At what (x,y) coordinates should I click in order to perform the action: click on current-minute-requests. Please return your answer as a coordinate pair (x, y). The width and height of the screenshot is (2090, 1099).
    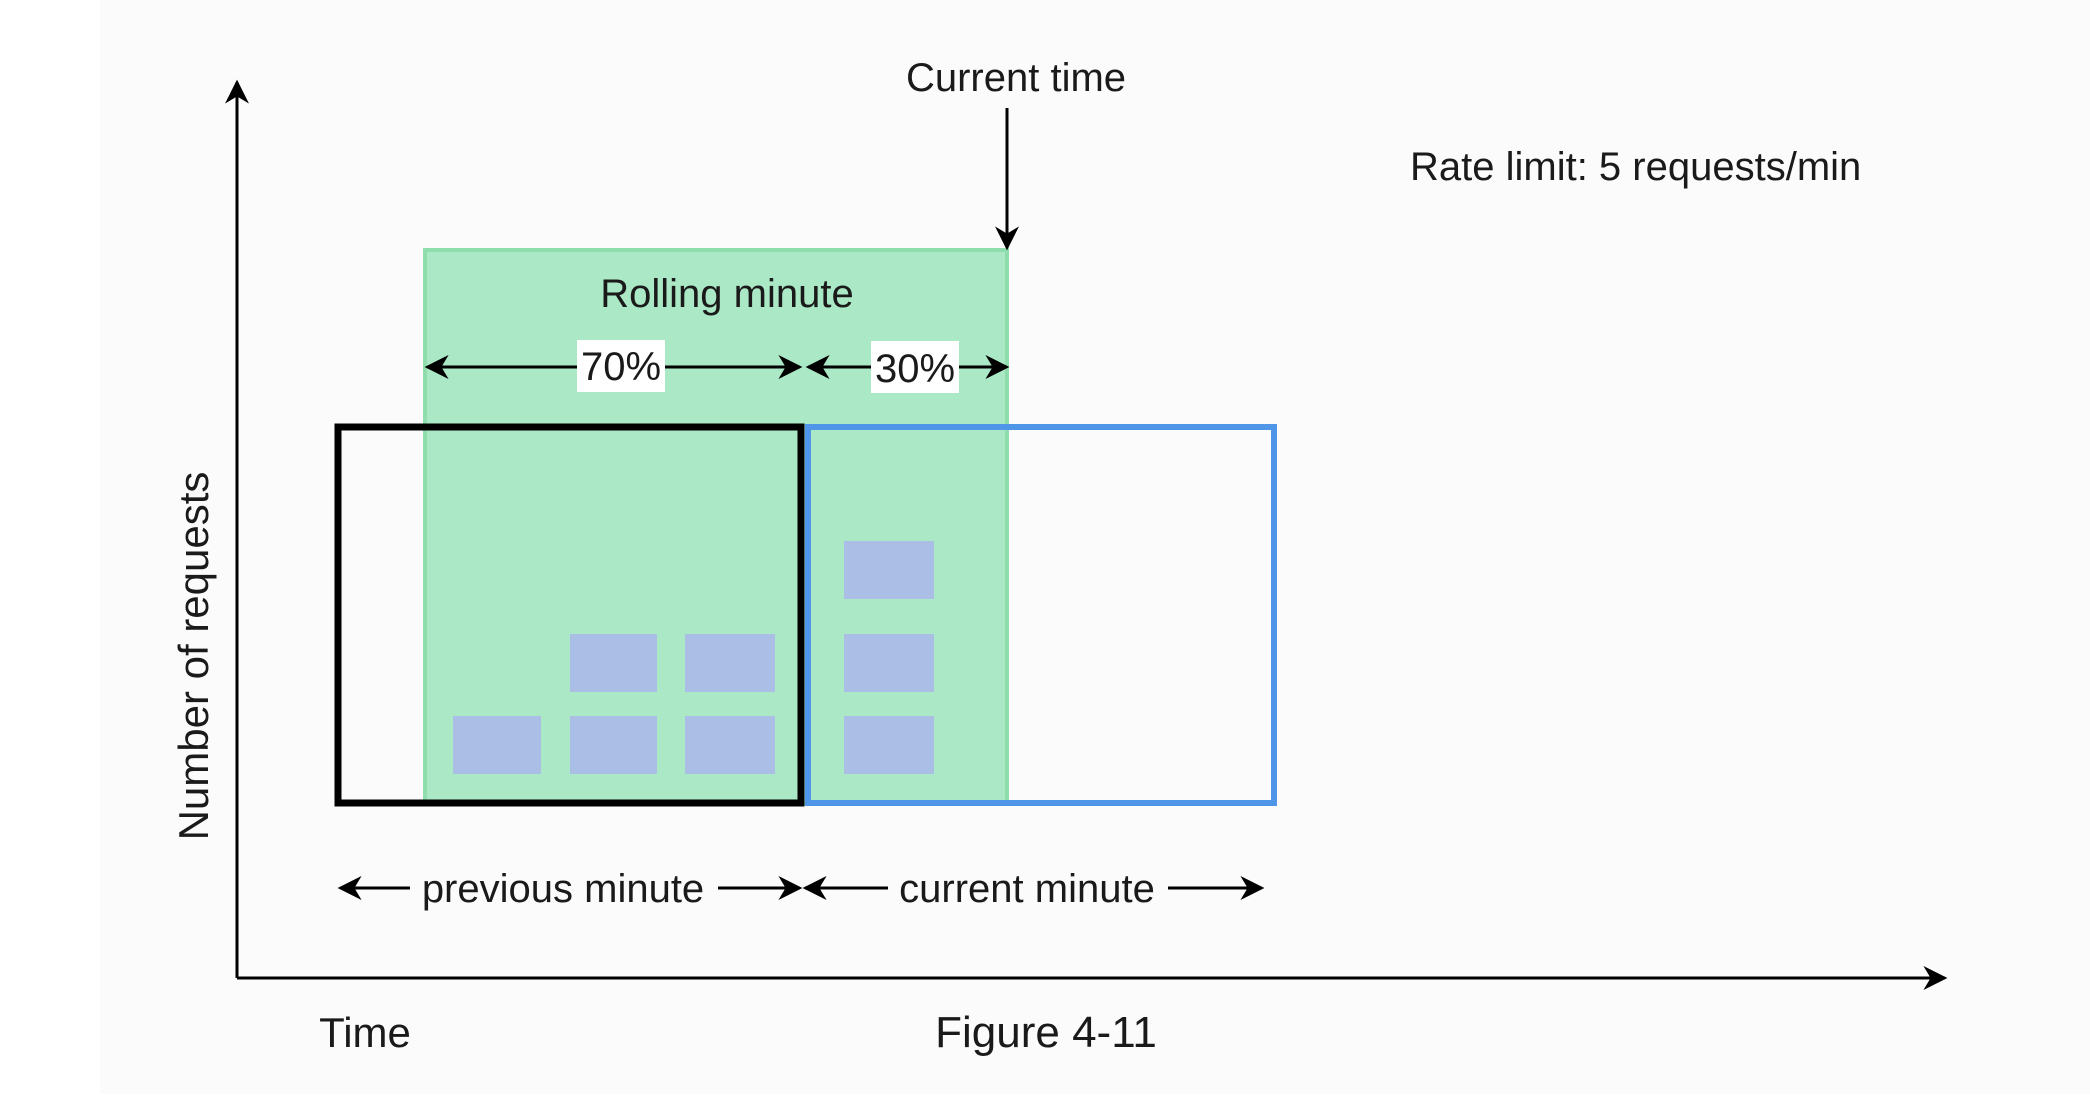
    Looking at the image, I should click on (889, 657).